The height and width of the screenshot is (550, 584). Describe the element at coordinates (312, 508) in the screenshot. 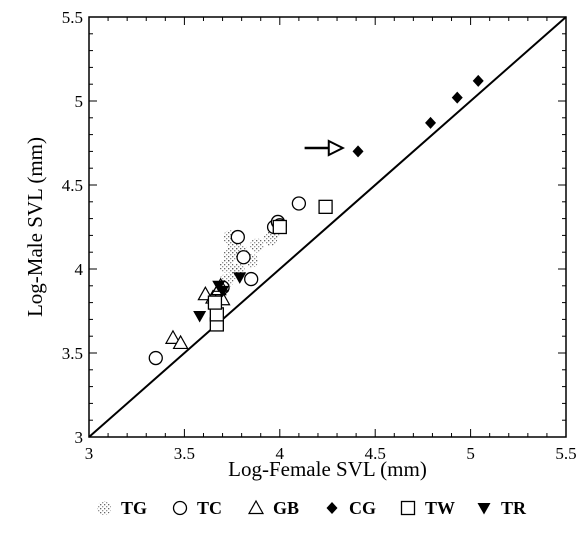

I see `legend: TG TC GB CG TW TR` at that location.